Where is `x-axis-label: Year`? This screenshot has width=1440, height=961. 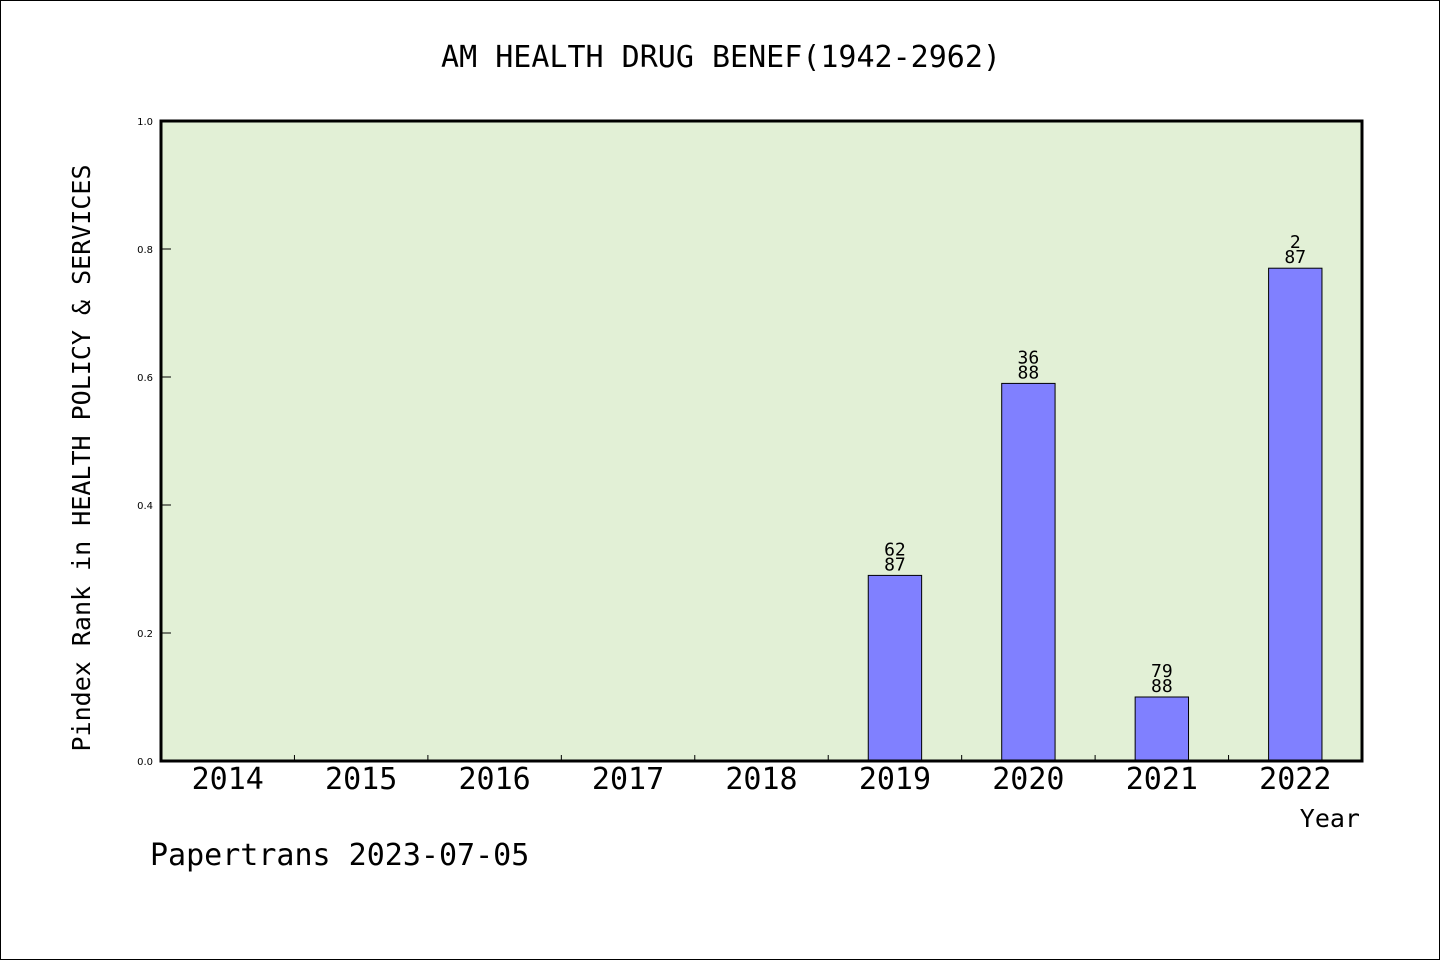 x-axis-label: Year is located at coordinates (1330, 818).